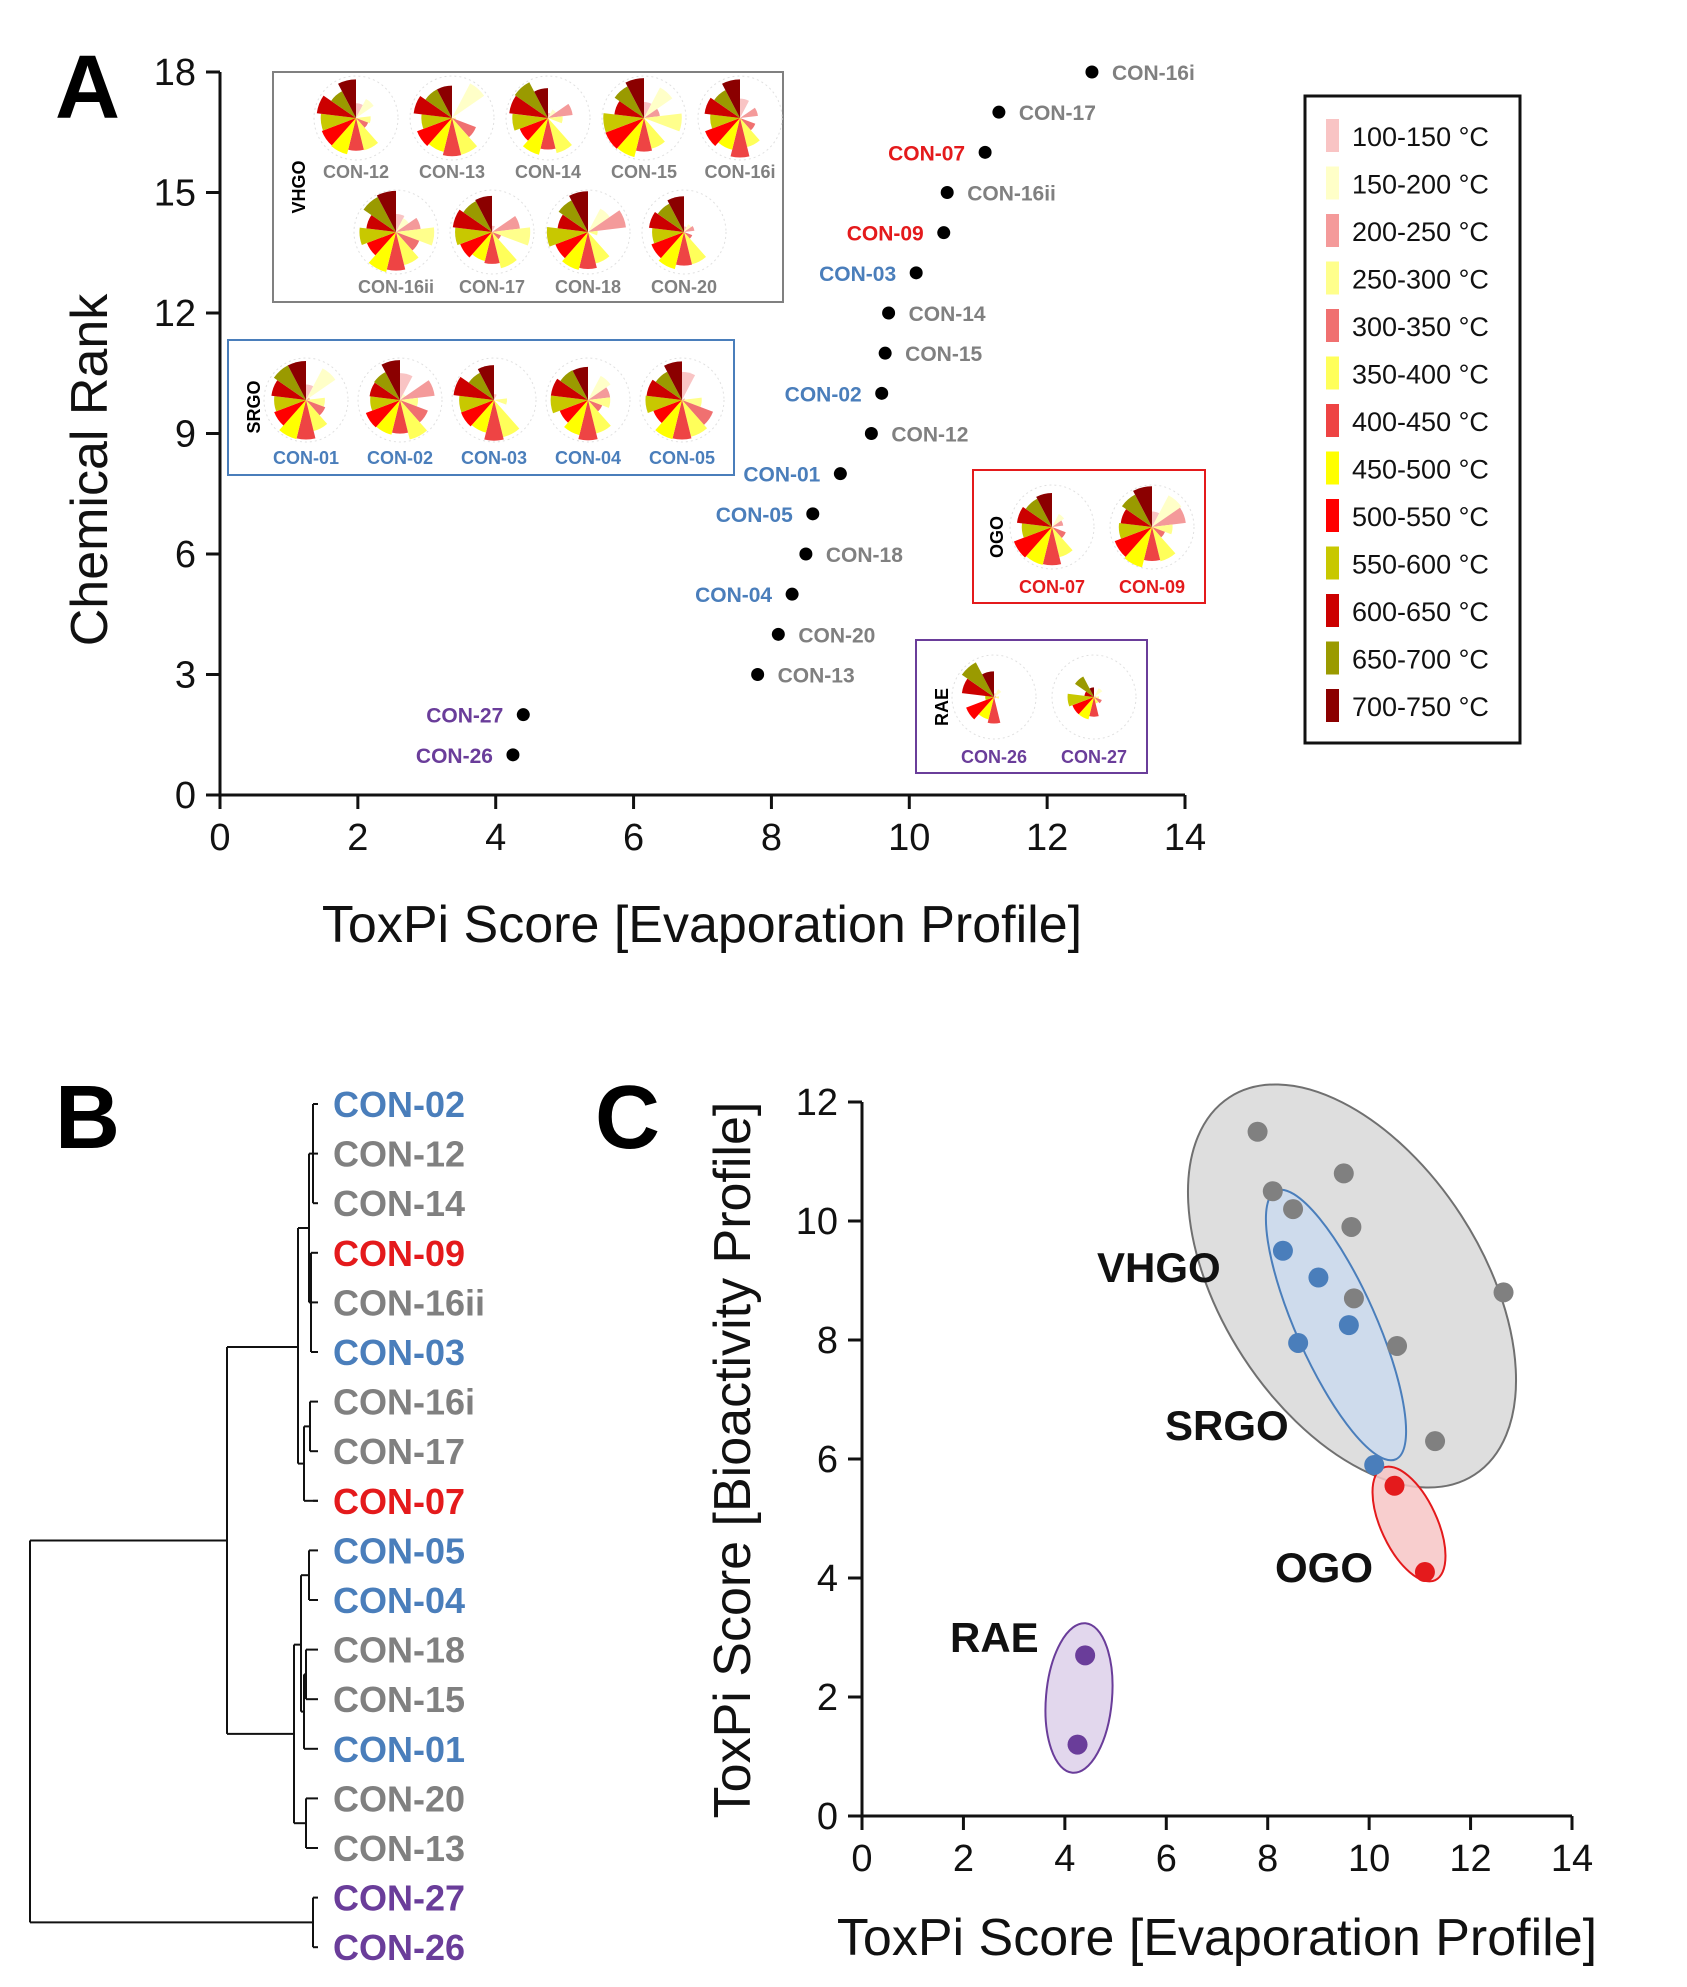 The height and width of the screenshot is (1987, 1687). Describe the element at coordinates (306, 458) in the screenshot. I see `pie-label: CON-01` at that location.